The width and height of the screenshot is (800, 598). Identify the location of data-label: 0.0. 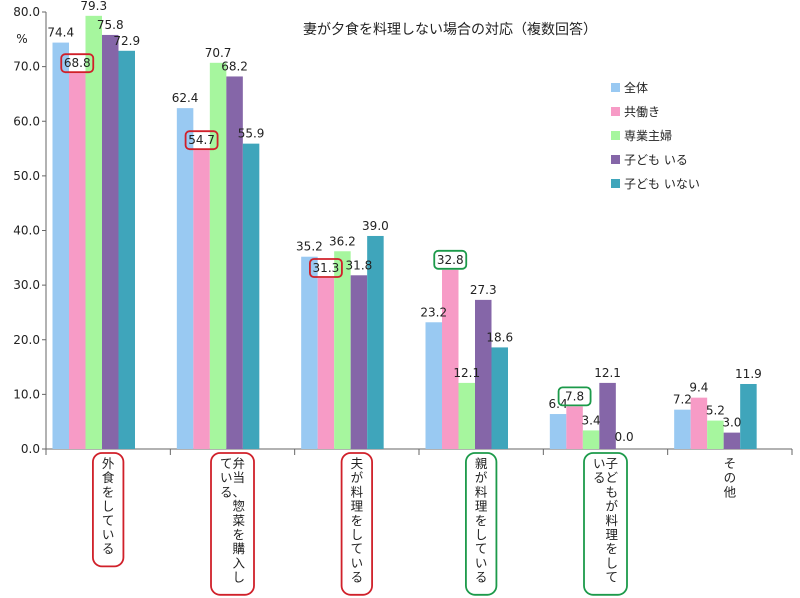
(624, 437).